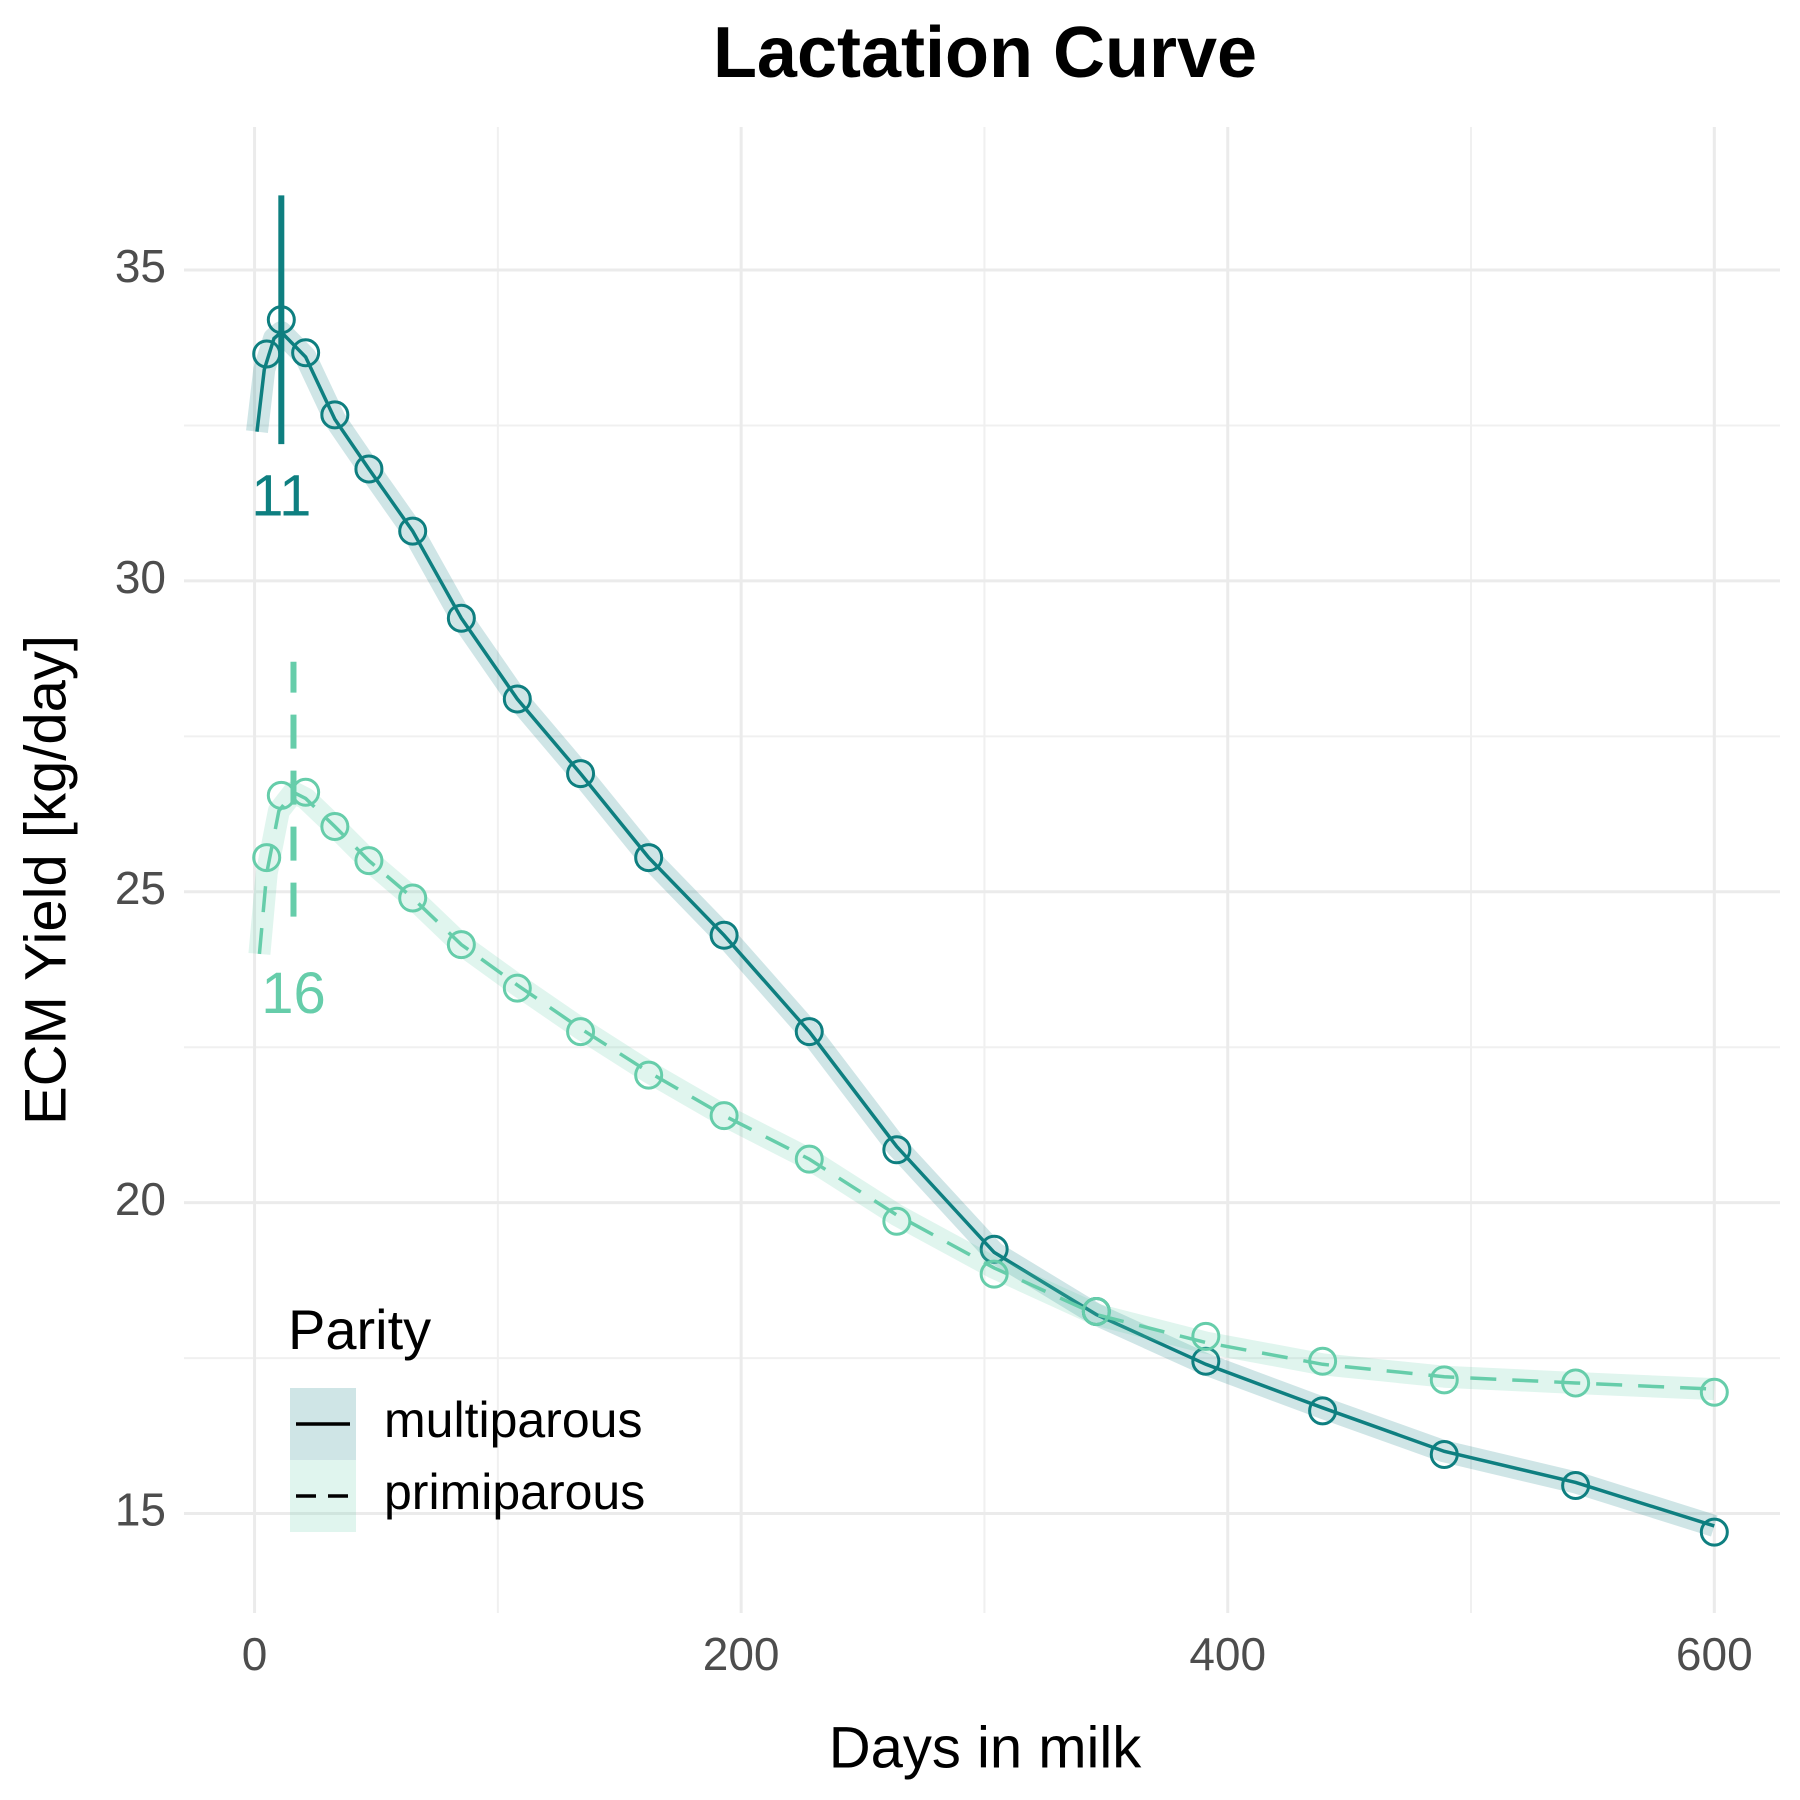 The image size is (1800, 1800). What do you see at coordinates (1227, 1654) in the screenshot?
I see `x-tick-label: 400` at bounding box center [1227, 1654].